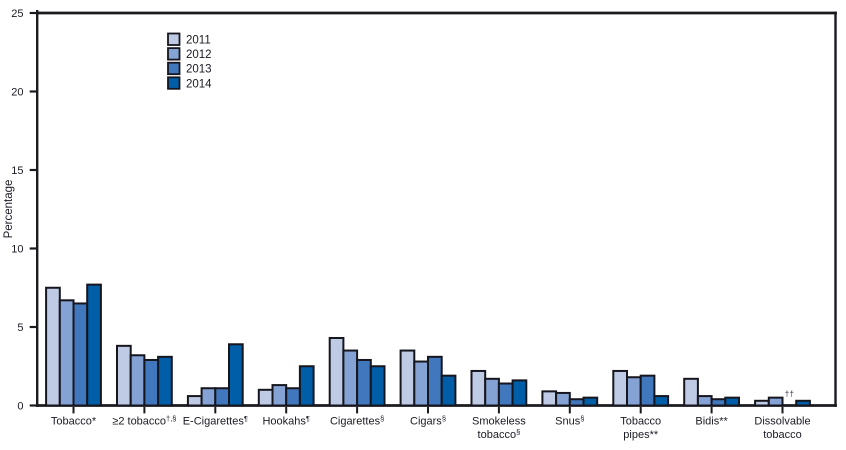 This screenshot has height=450, width=846. What do you see at coordinates (17, 250) in the screenshot?
I see `y-tick-label: 10` at bounding box center [17, 250].